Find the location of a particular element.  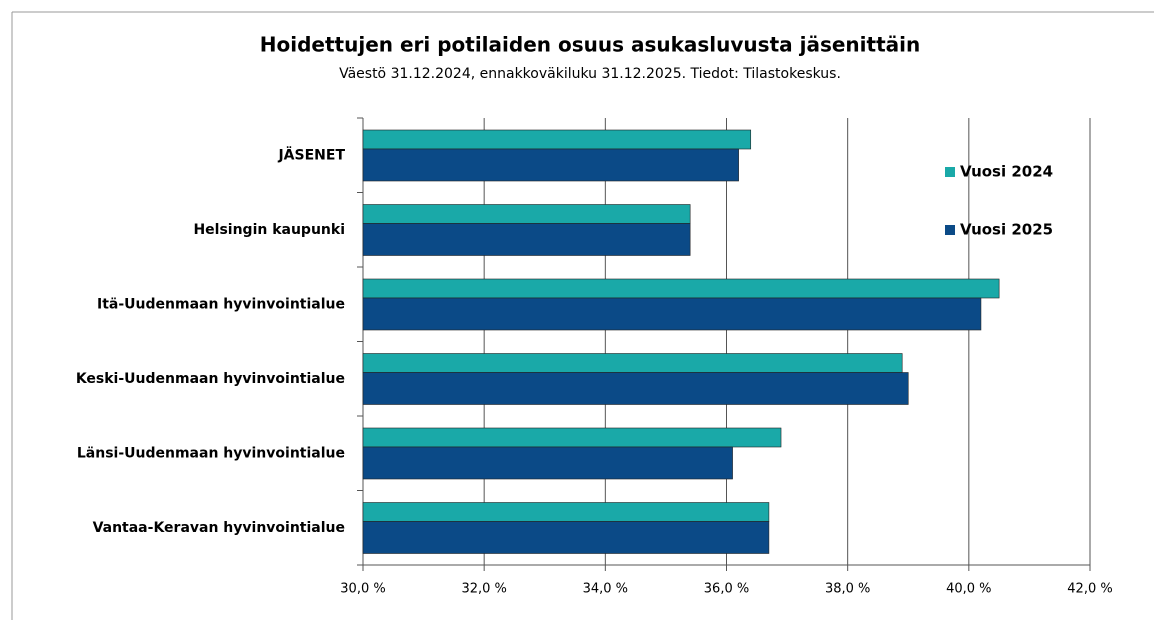

x-tick-label: 32,0 % is located at coordinates (483, 589).